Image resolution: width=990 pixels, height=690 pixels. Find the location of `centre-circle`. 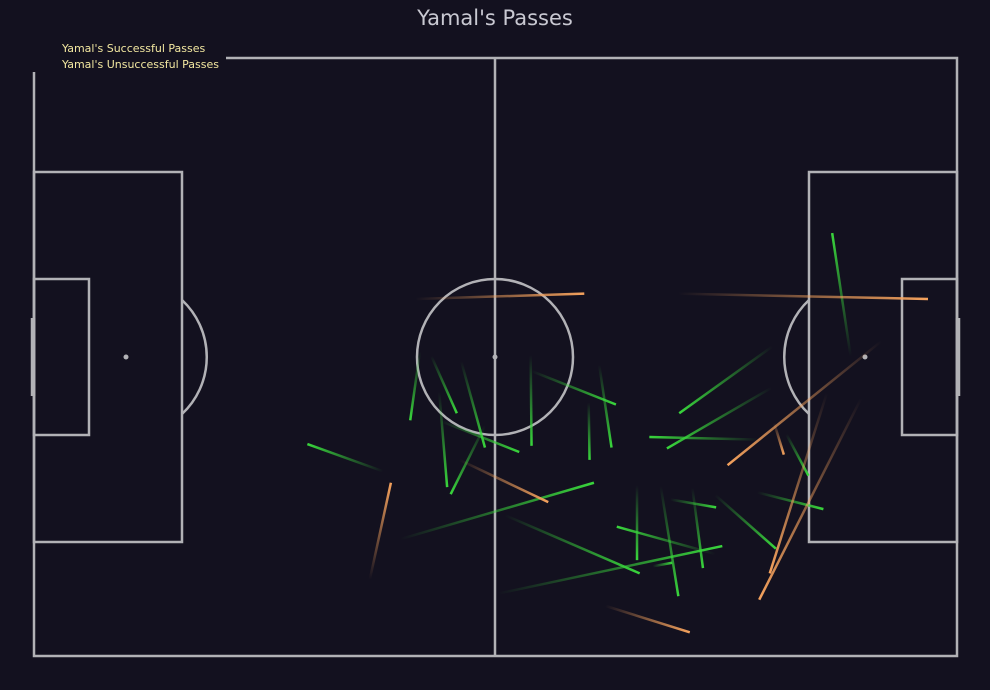

centre-circle is located at coordinates (495, 357).